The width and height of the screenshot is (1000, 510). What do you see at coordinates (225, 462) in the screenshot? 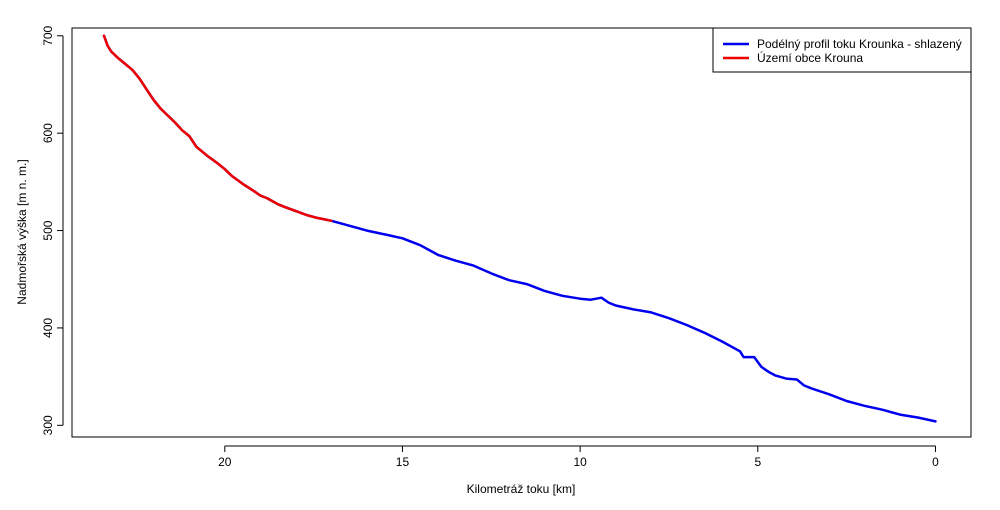
I see `x-tick-label: 20` at bounding box center [225, 462].